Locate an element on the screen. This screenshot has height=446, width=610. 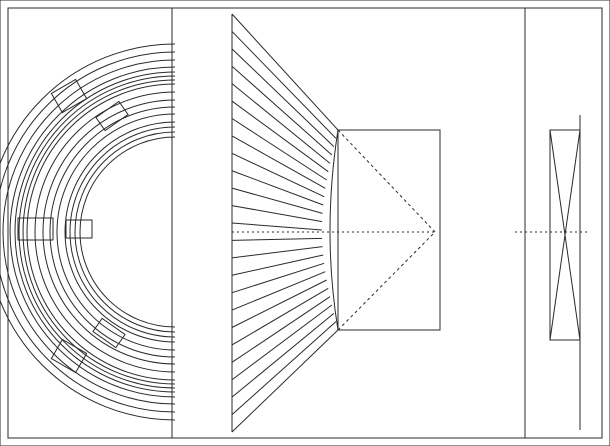
section is located at coordinates (552, 223).